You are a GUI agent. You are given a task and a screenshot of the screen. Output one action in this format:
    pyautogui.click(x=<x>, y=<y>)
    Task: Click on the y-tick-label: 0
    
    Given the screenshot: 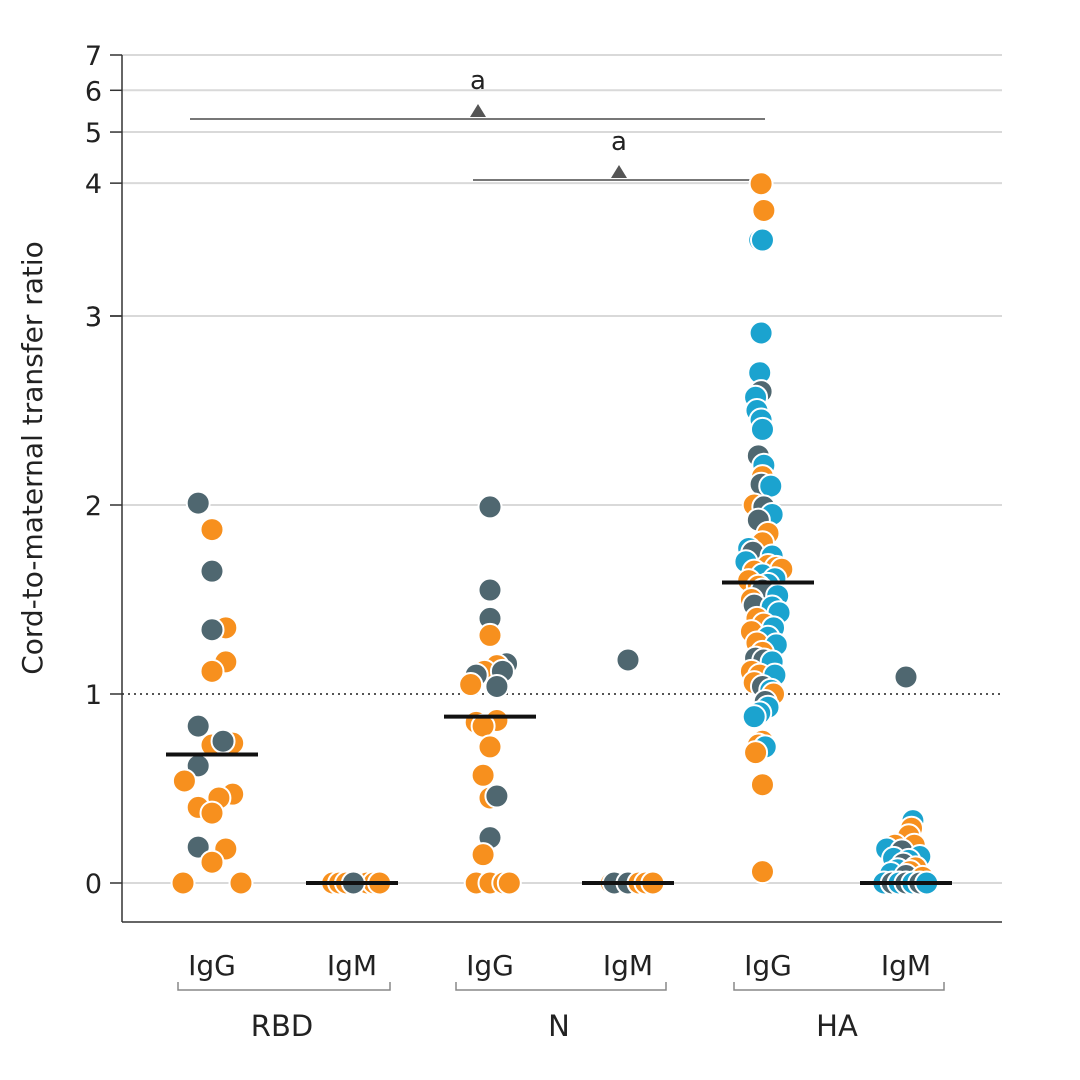 What is the action you would take?
    pyautogui.click(x=93, y=884)
    